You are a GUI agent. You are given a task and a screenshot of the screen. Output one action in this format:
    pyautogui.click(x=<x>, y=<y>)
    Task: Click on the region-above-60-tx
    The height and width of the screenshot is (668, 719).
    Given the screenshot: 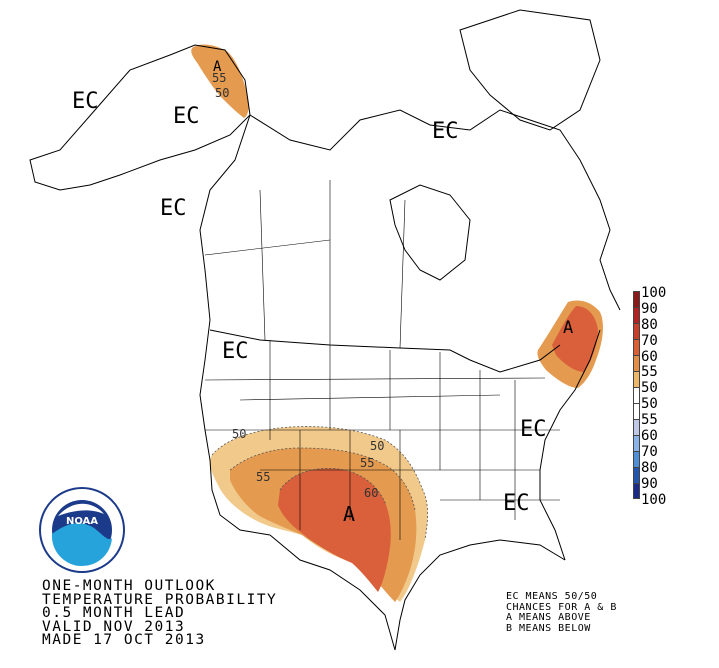 What is the action you would take?
    pyautogui.click(x=334, y=530)
    